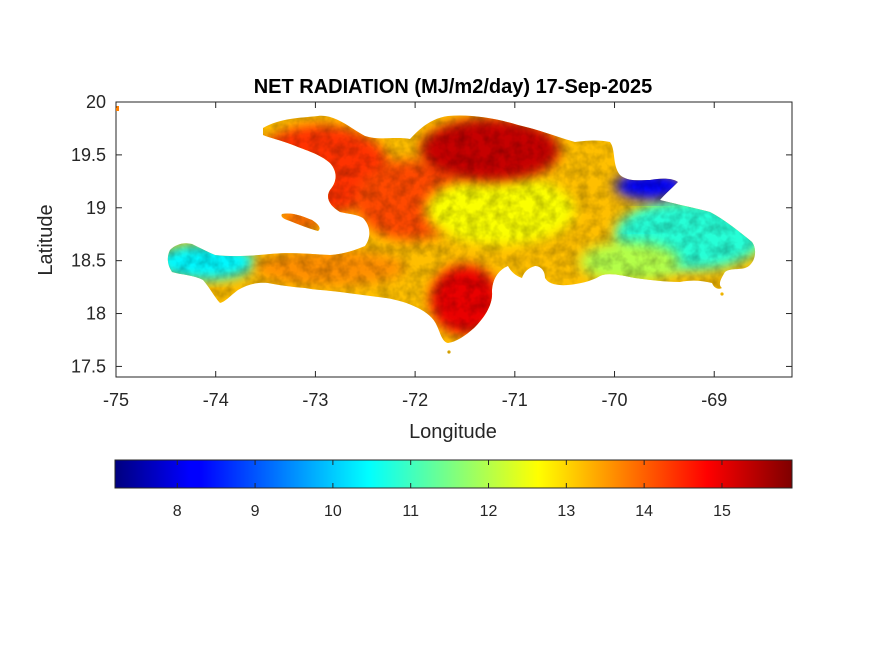 The width and height of the screenshot is (875, 656). I want to click on x-tick-label: -69, so click(714, 400).